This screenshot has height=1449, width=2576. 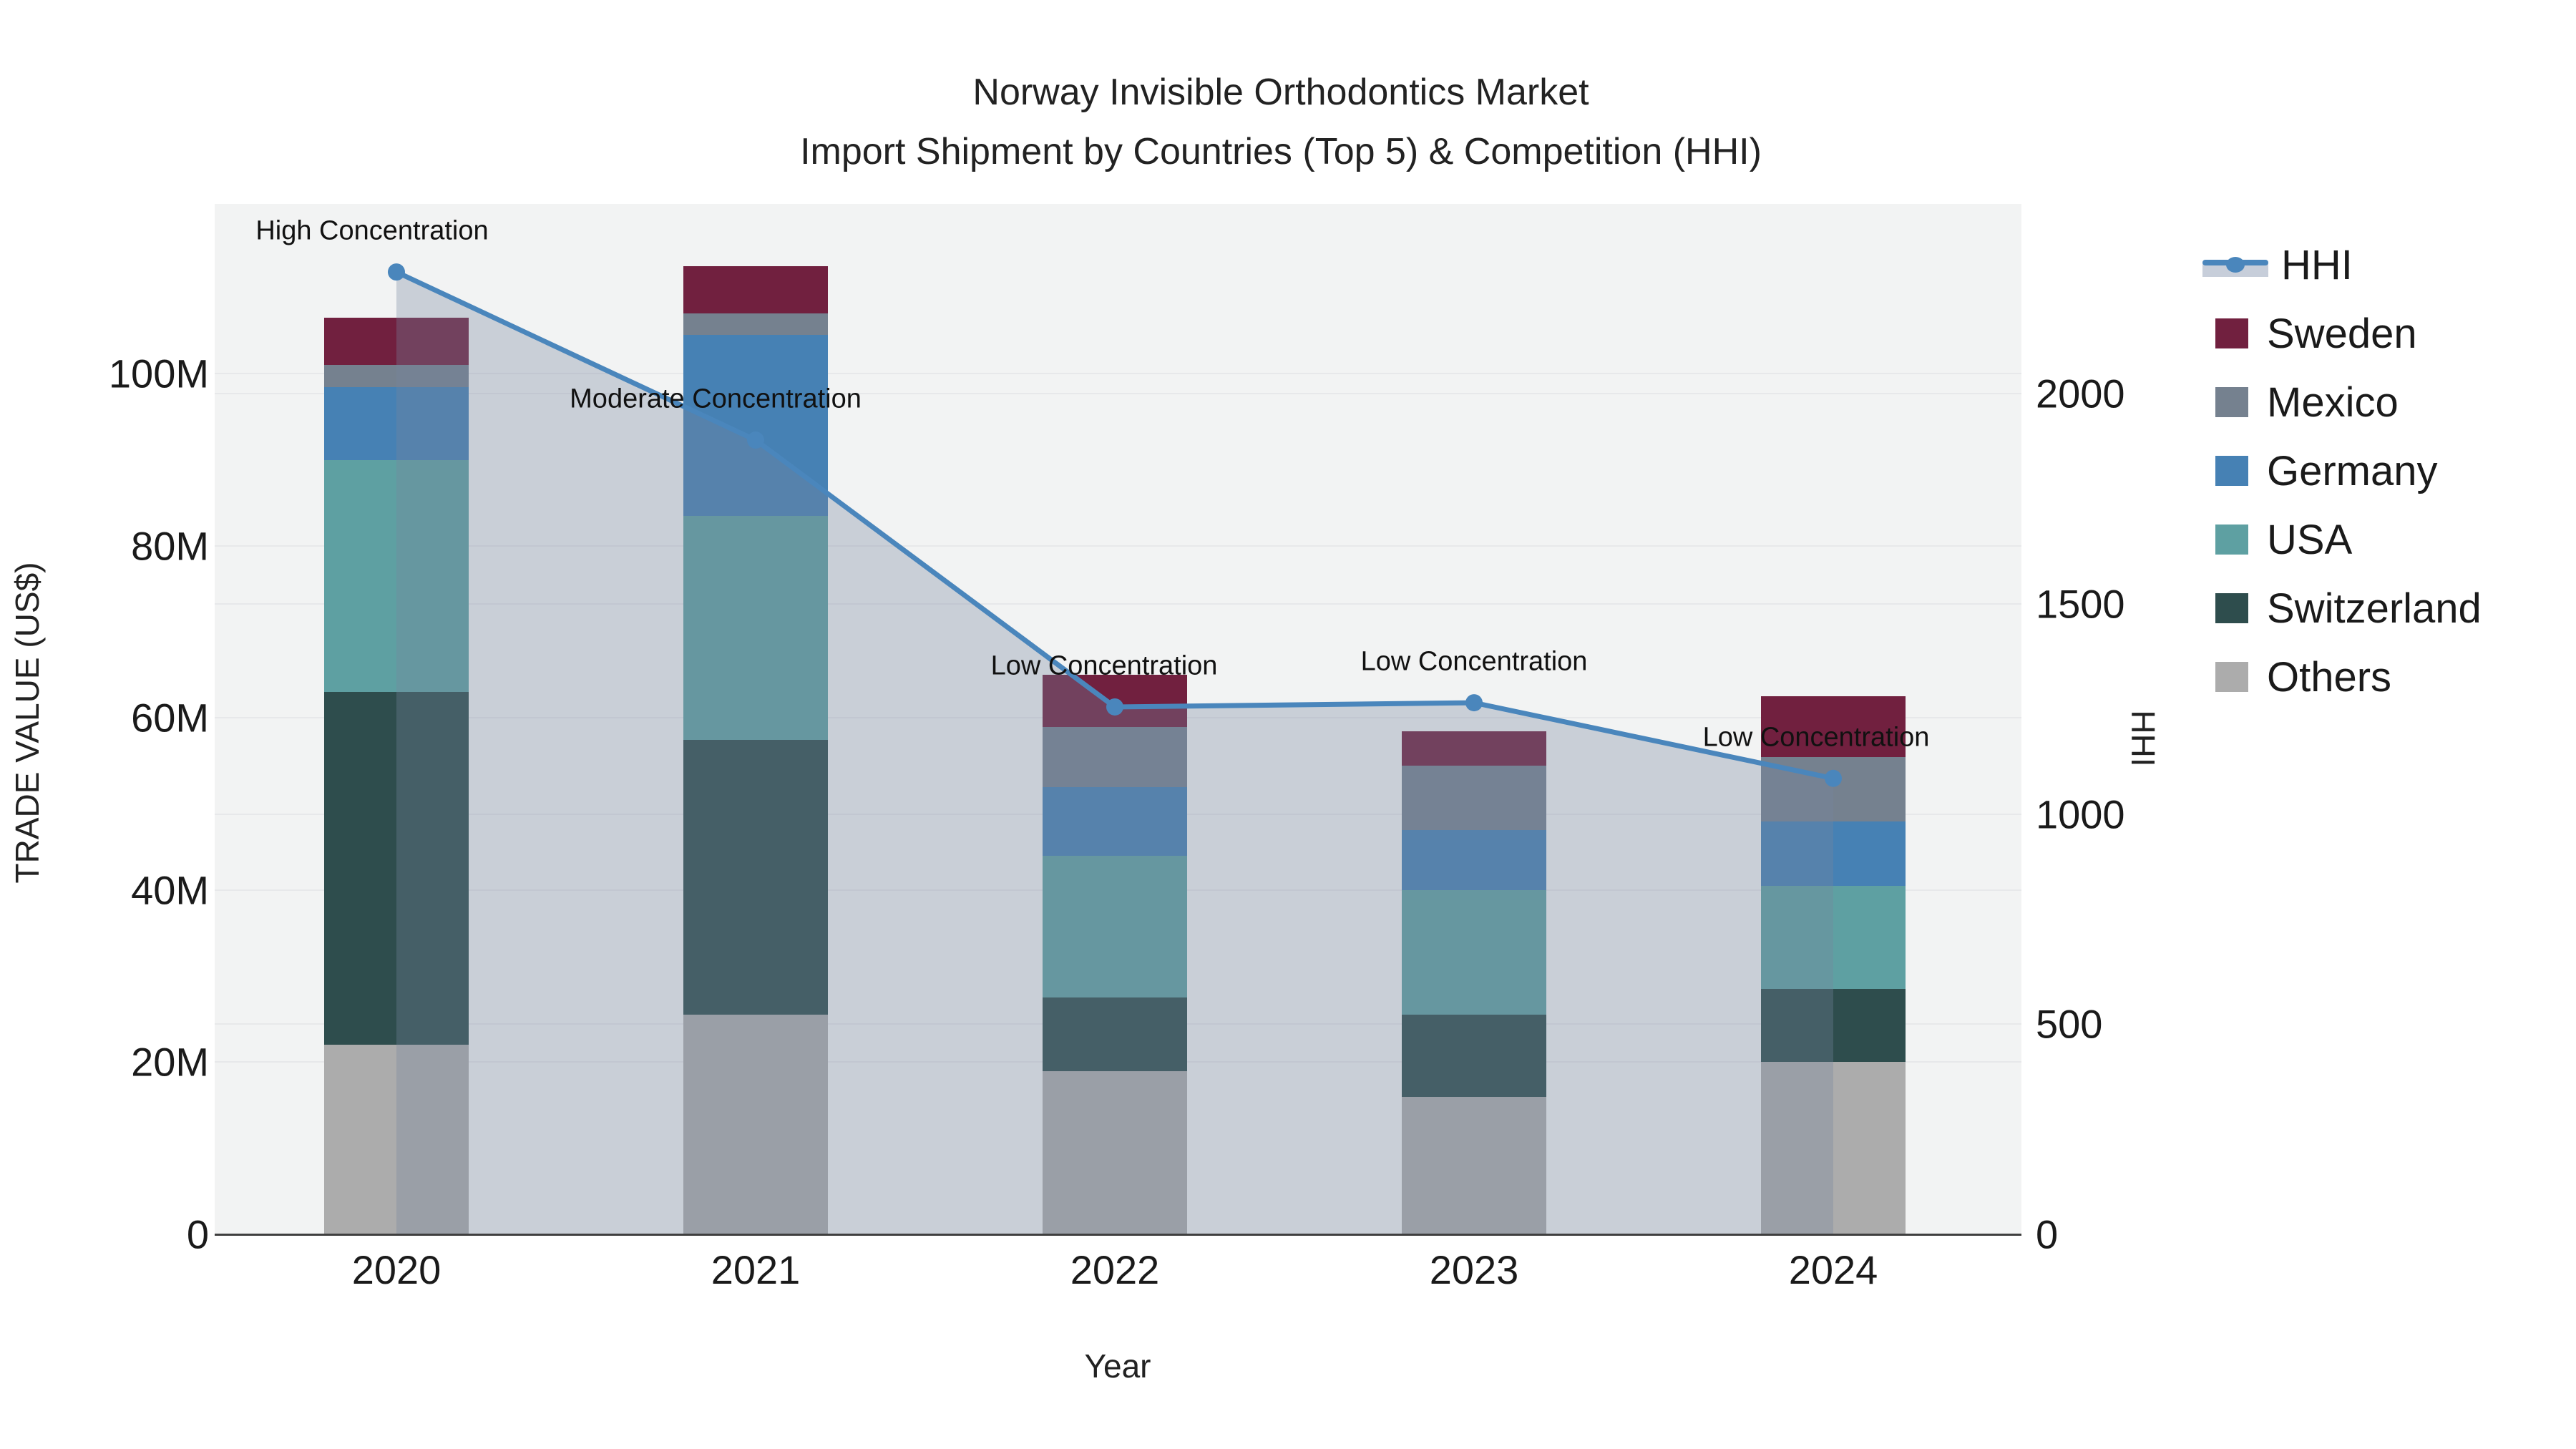 I want to click on bar-segment-2022-others, so click(x=1115, y=1152).